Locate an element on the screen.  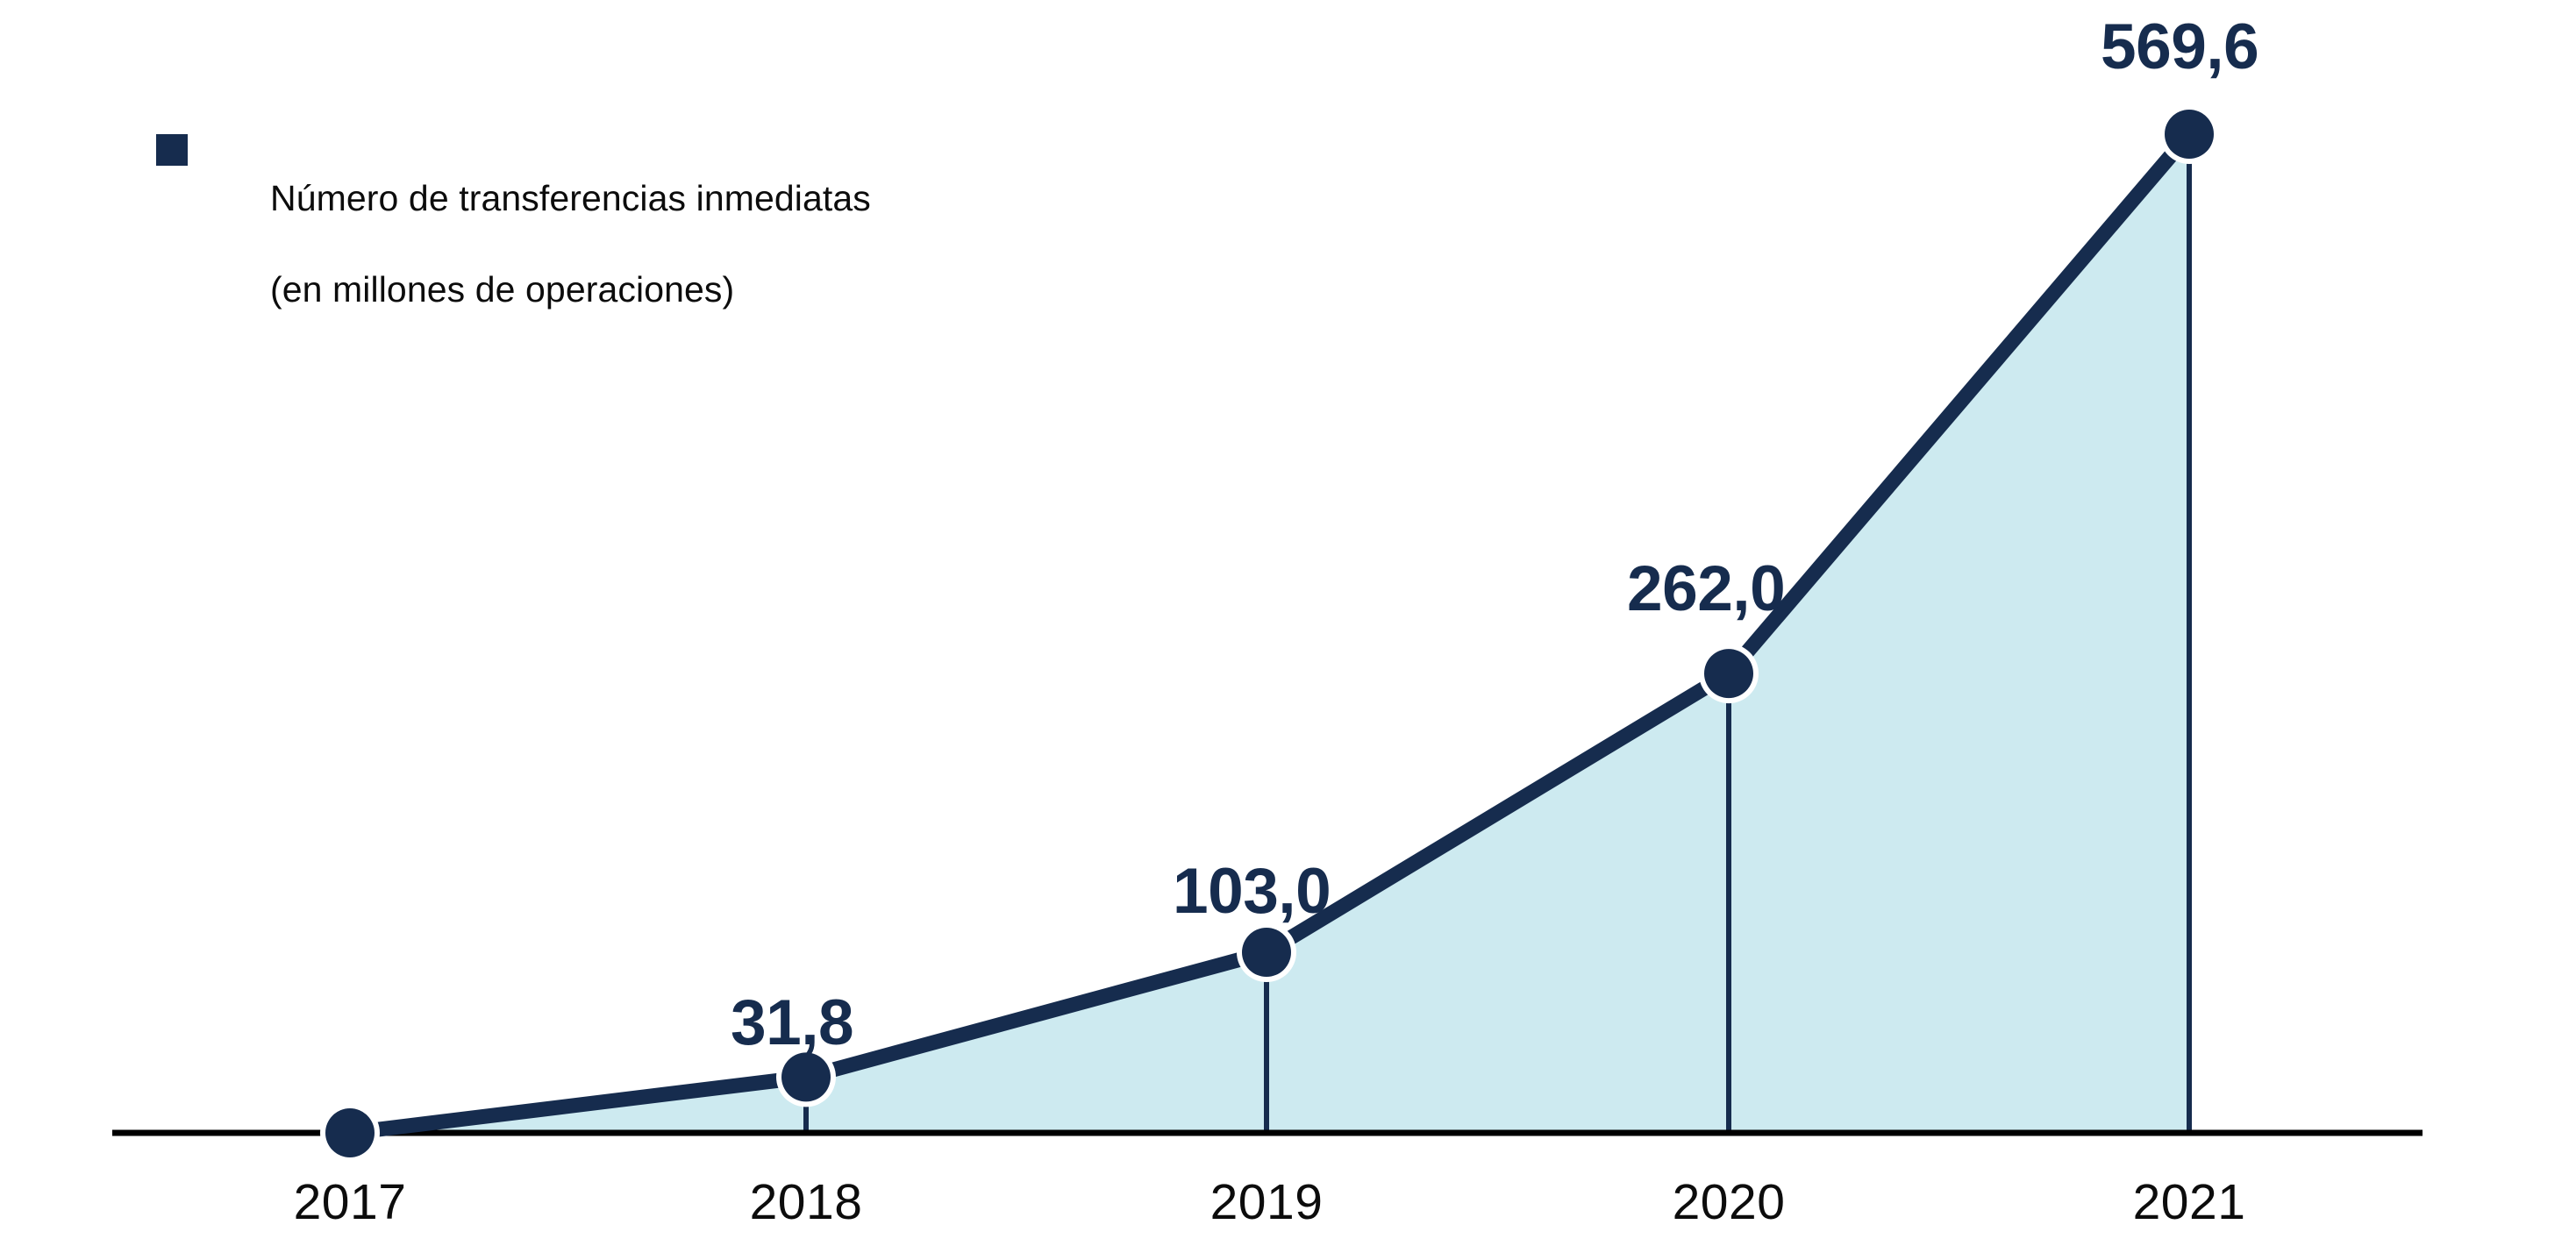
data-label-2021: 569,6 is located at coordinates (2180, 46).